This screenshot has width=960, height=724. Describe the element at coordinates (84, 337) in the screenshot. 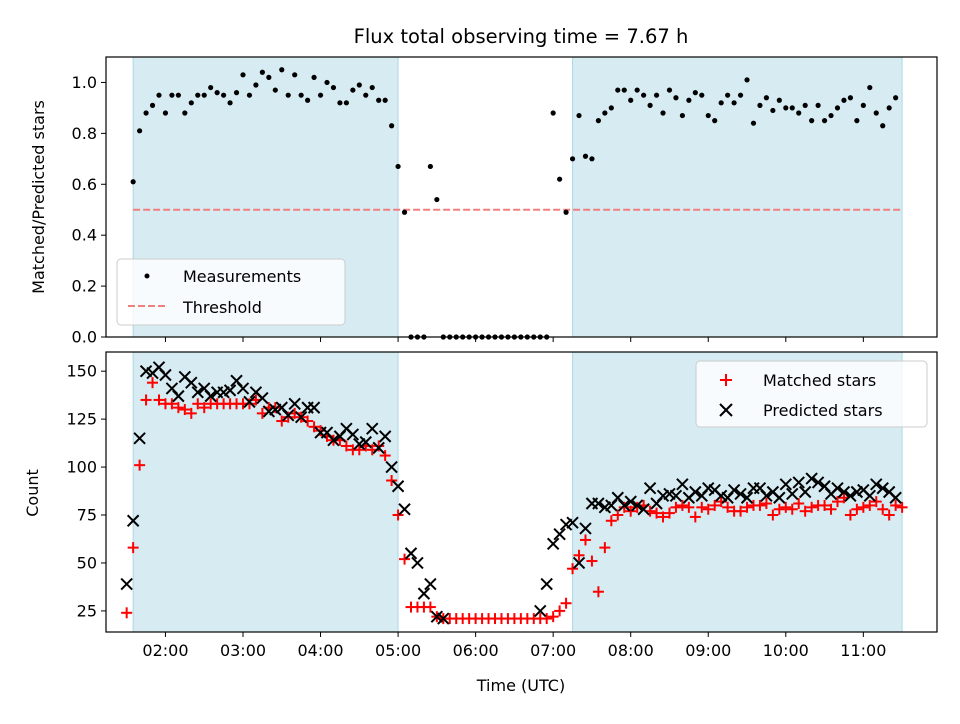

I see `top-y-tick-label: 0.0` at that location.